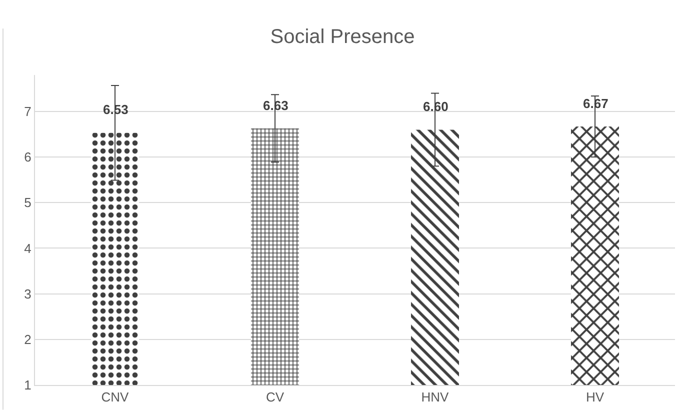 The height and width of the screenshot is (415, 685). Describe the element at coordinates (28, 385) in the screenshot. I see `y-tick-label: 1` at that location.